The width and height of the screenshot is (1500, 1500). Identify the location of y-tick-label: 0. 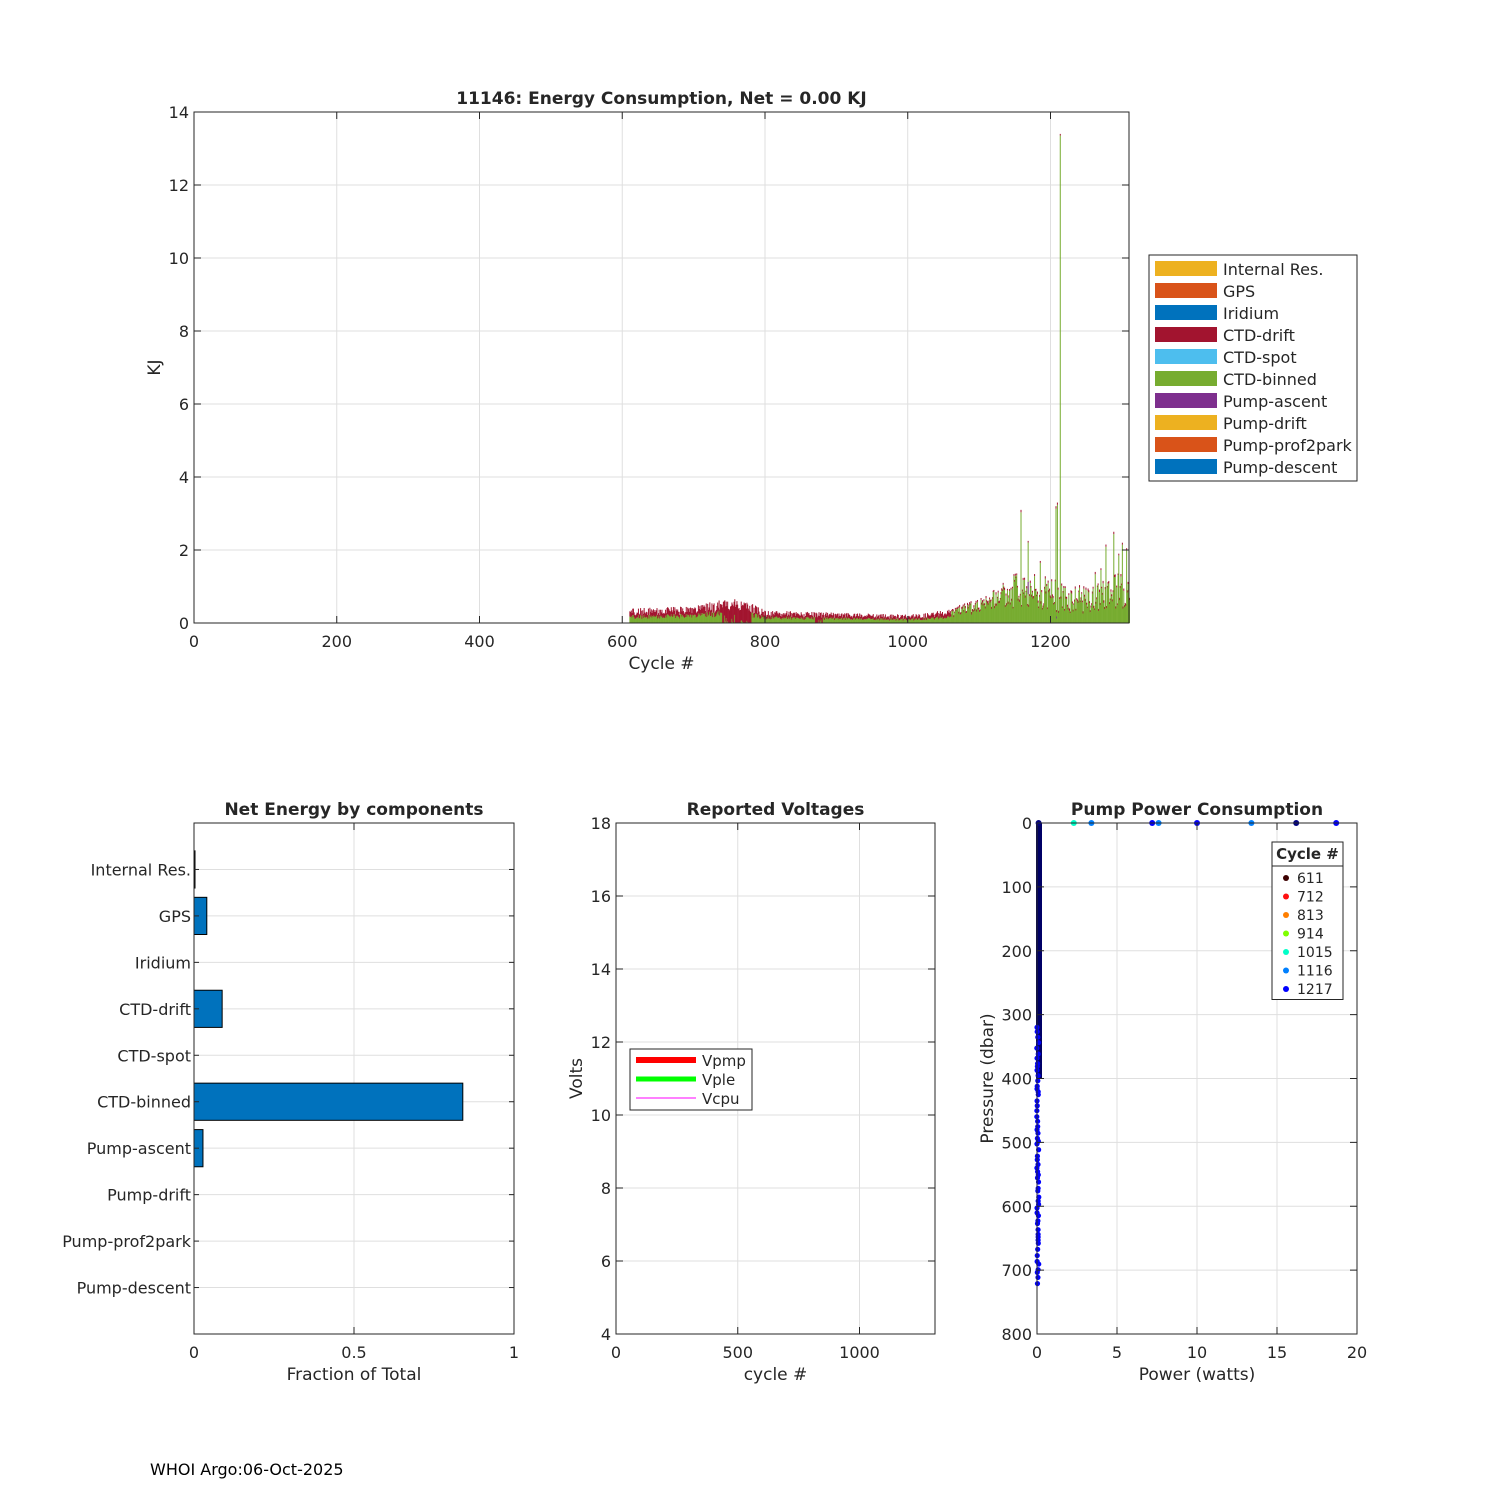
(1027, 823).